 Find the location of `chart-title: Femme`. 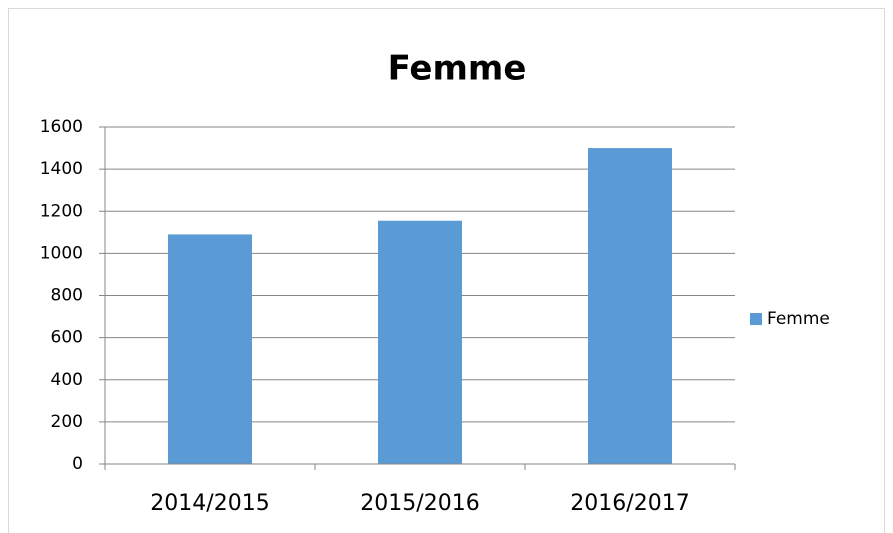

chart-title: Femme is located at coordinates (457, 69).